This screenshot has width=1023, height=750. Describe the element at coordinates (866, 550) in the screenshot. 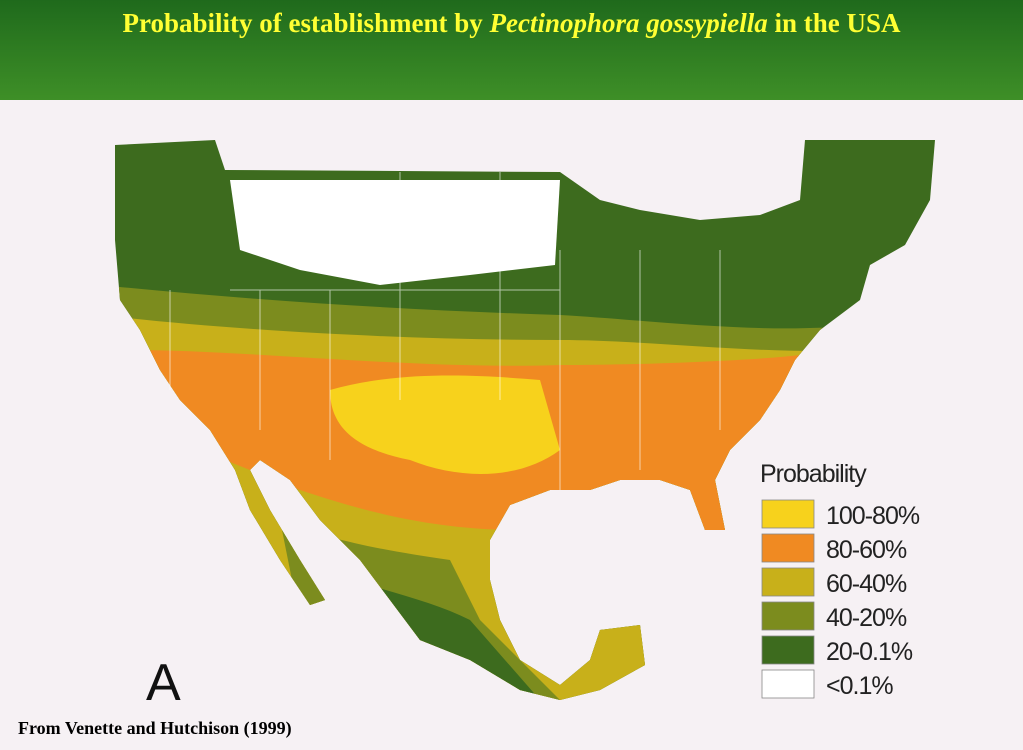

I see `legend-label: 80-60%` at that location.